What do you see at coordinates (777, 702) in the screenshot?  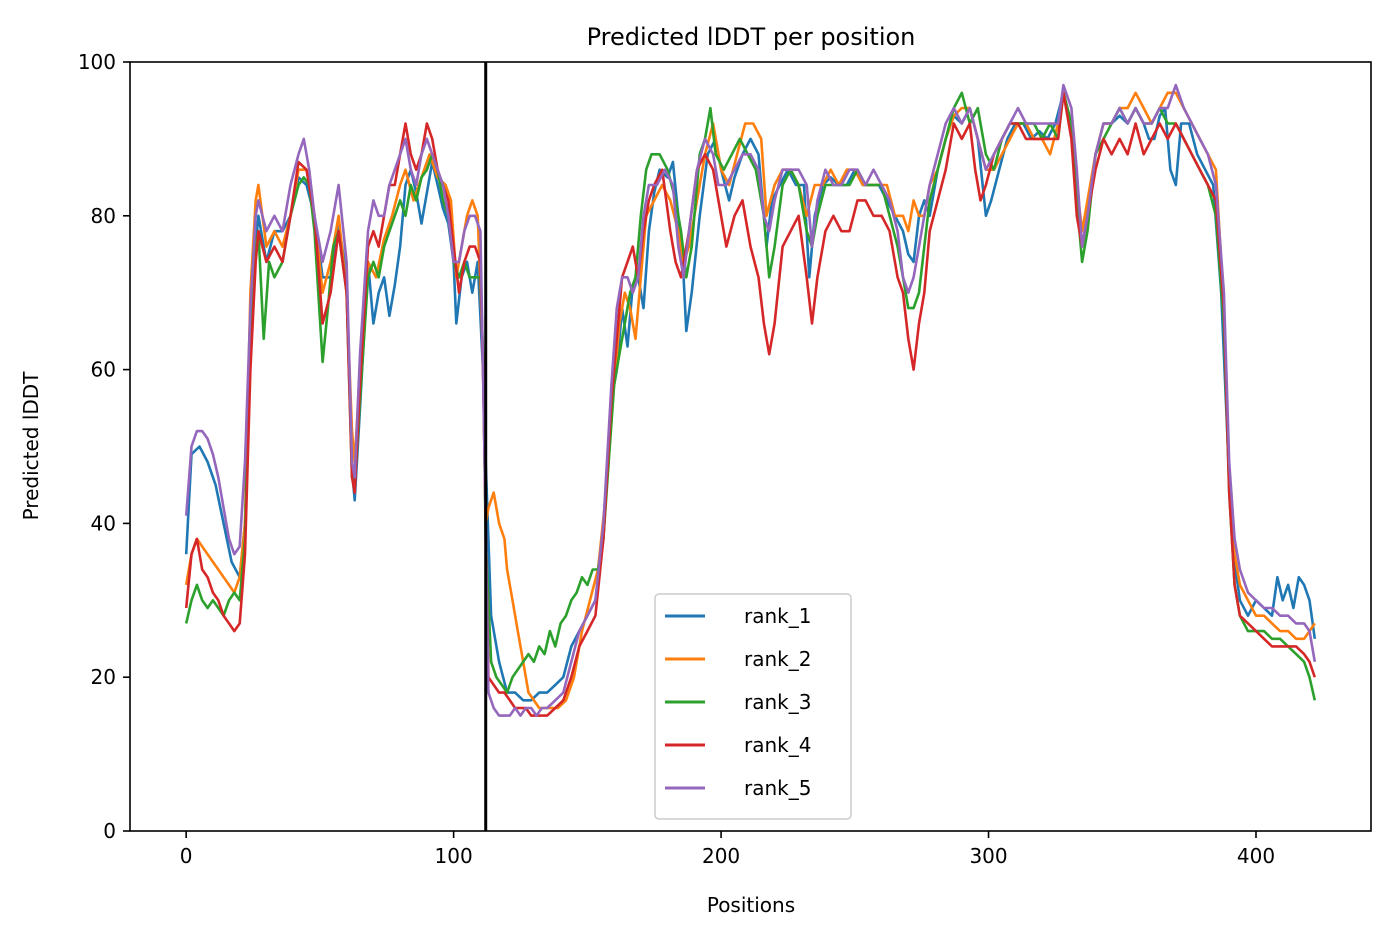 I see `legend-label-rank_3: rank_3` at bounding box center [777, 702].